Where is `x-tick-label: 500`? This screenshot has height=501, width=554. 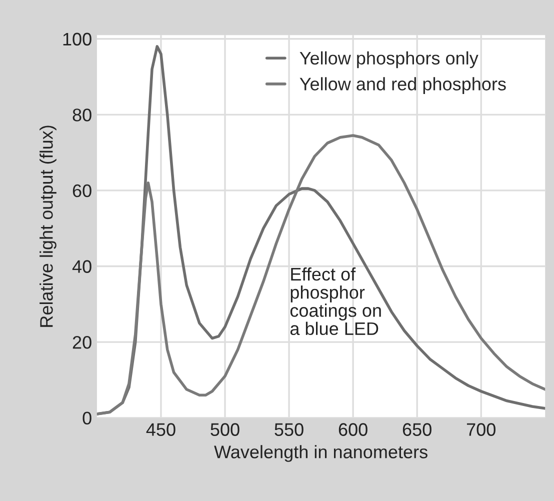 x-tick-label: 500 is located at coordinates (225, 429).